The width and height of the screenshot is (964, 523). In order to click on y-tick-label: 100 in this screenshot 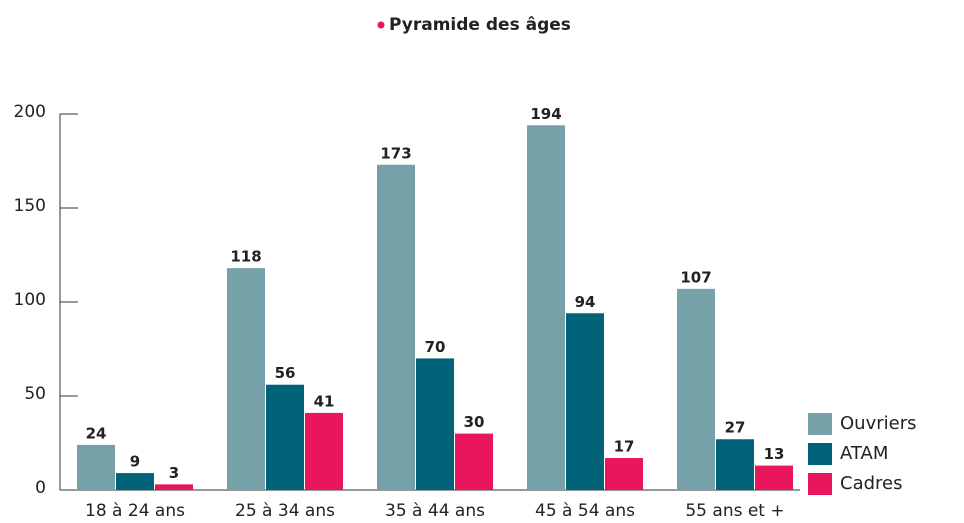, I will do `click(30, 300)`.